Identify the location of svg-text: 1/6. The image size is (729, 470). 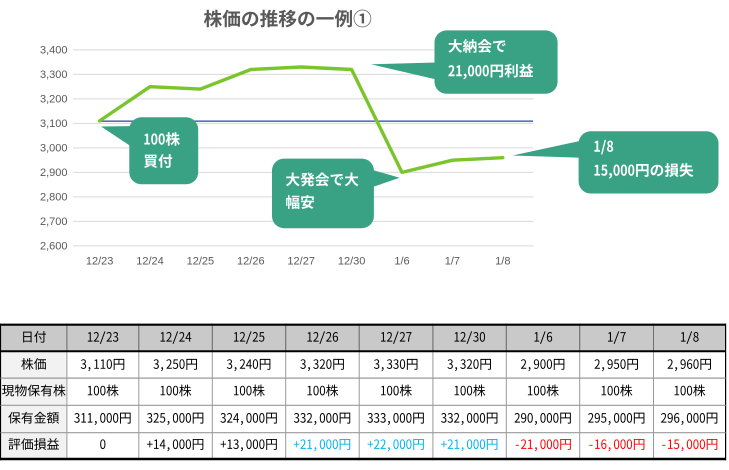
(401, 262).